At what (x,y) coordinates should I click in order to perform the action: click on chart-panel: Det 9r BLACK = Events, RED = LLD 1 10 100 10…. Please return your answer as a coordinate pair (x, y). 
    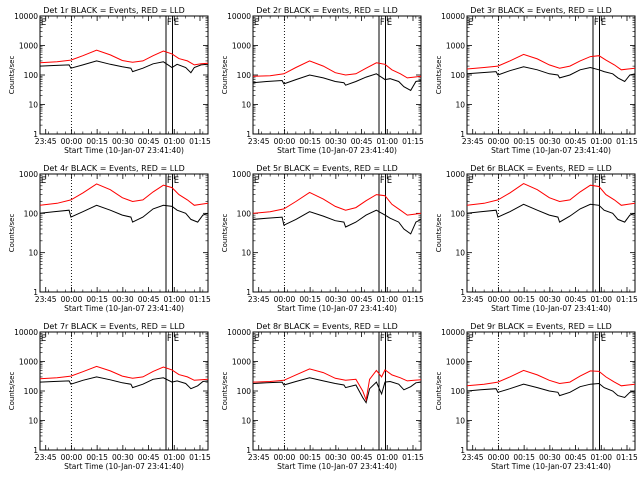
    Looking at the image, I should click on (536, 396).